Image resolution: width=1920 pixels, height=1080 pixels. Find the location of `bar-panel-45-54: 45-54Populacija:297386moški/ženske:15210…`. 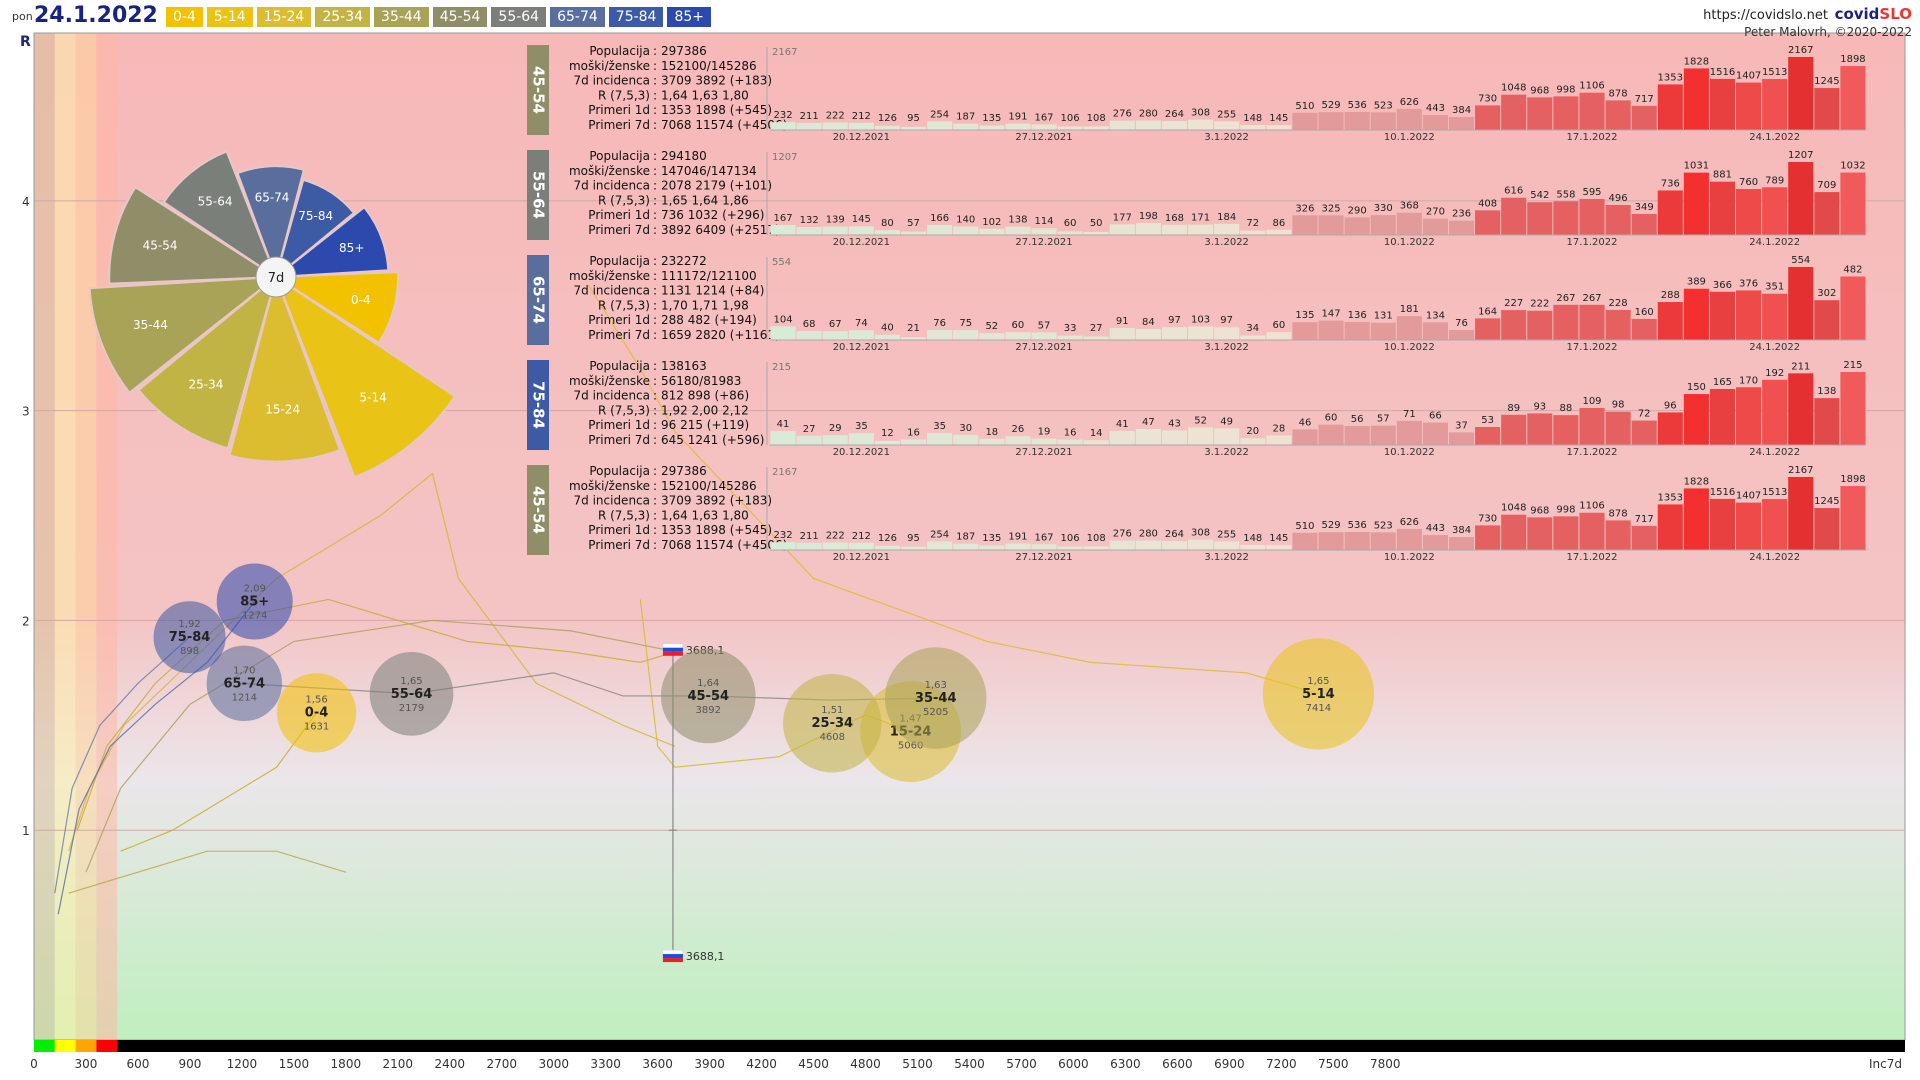

bar-panel-45-54: 45-54Populacija:297386moški/ženske:15210… is located at coordinates (1196, 93).